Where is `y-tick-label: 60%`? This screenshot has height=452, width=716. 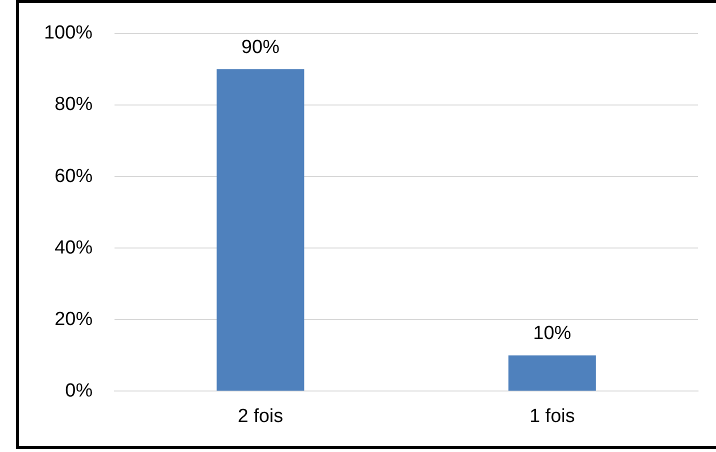 y-tick-label: 60% is located at coordinates (73, 176).